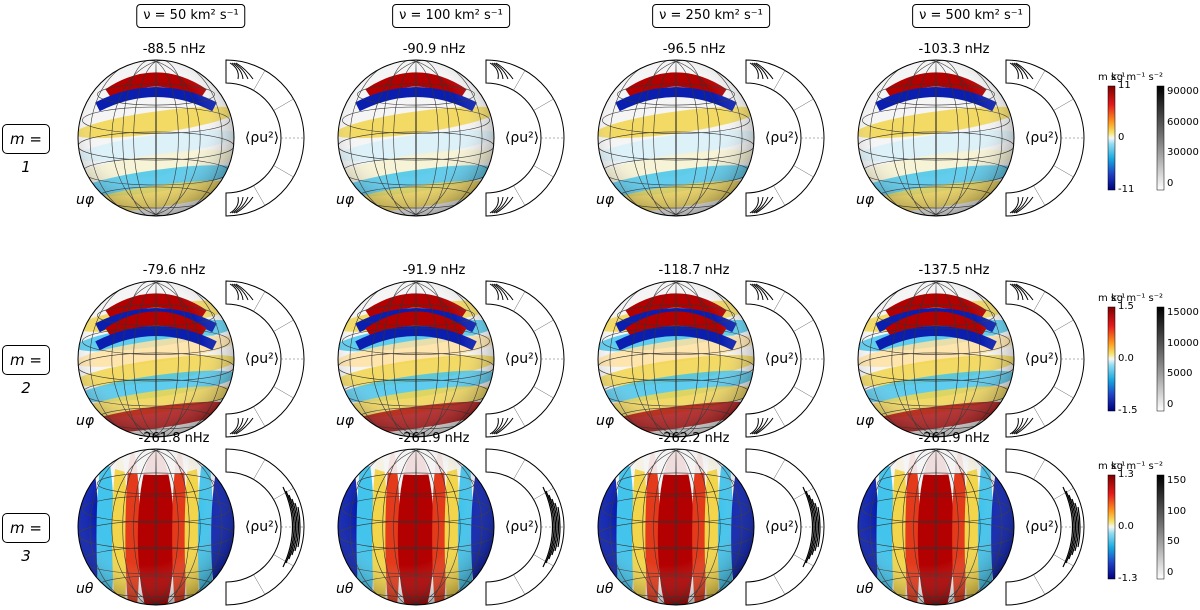  I want to click on row-label: m = 2, so click(26, 371).